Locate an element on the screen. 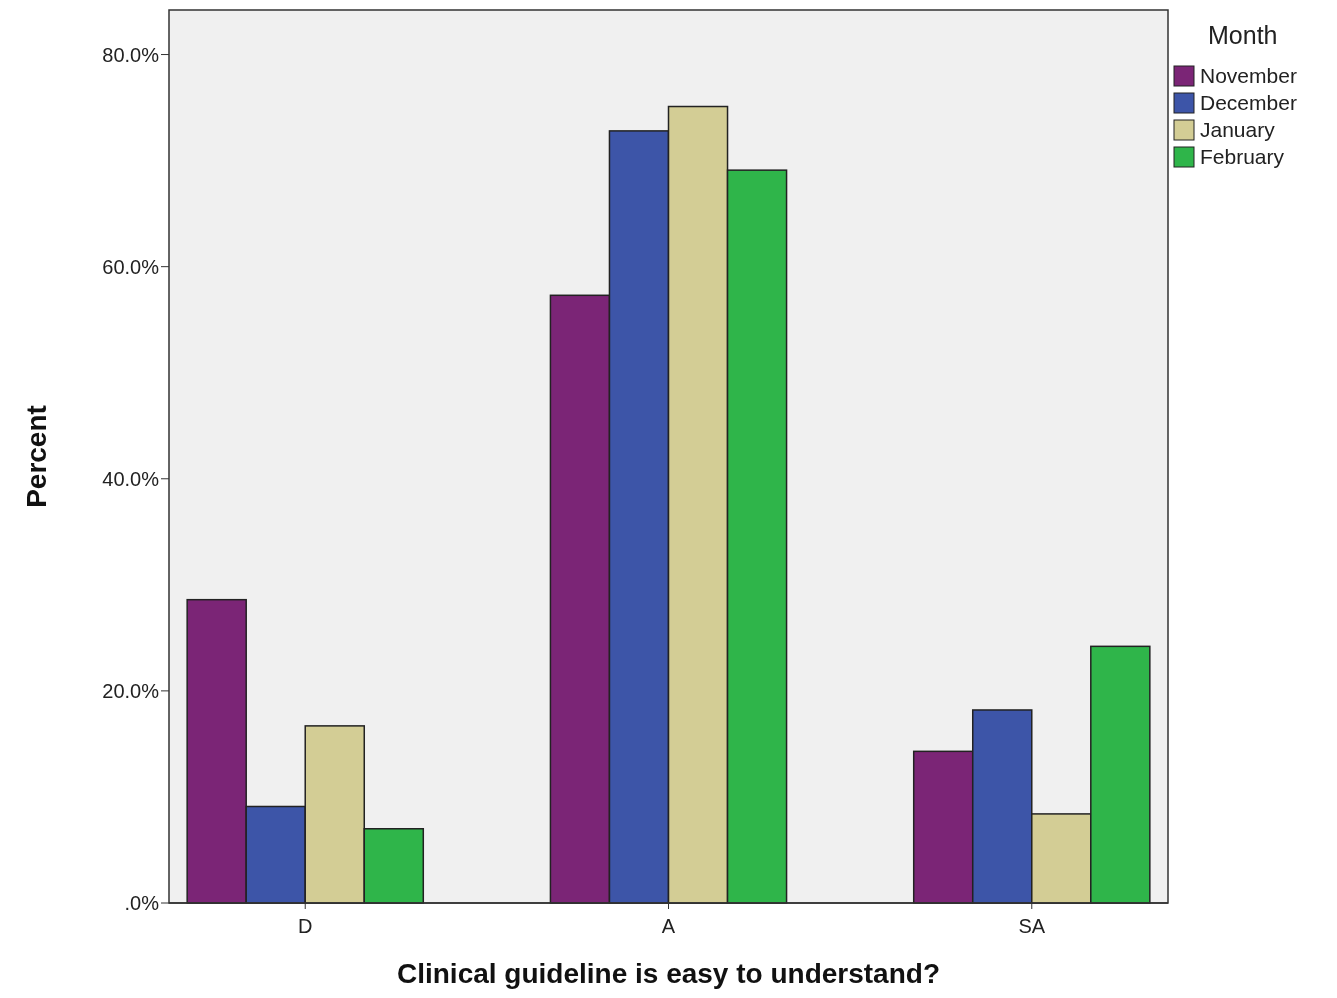  x-axis-title: Clinical guideline is easy to understand? is located at coordinates (668, 973).